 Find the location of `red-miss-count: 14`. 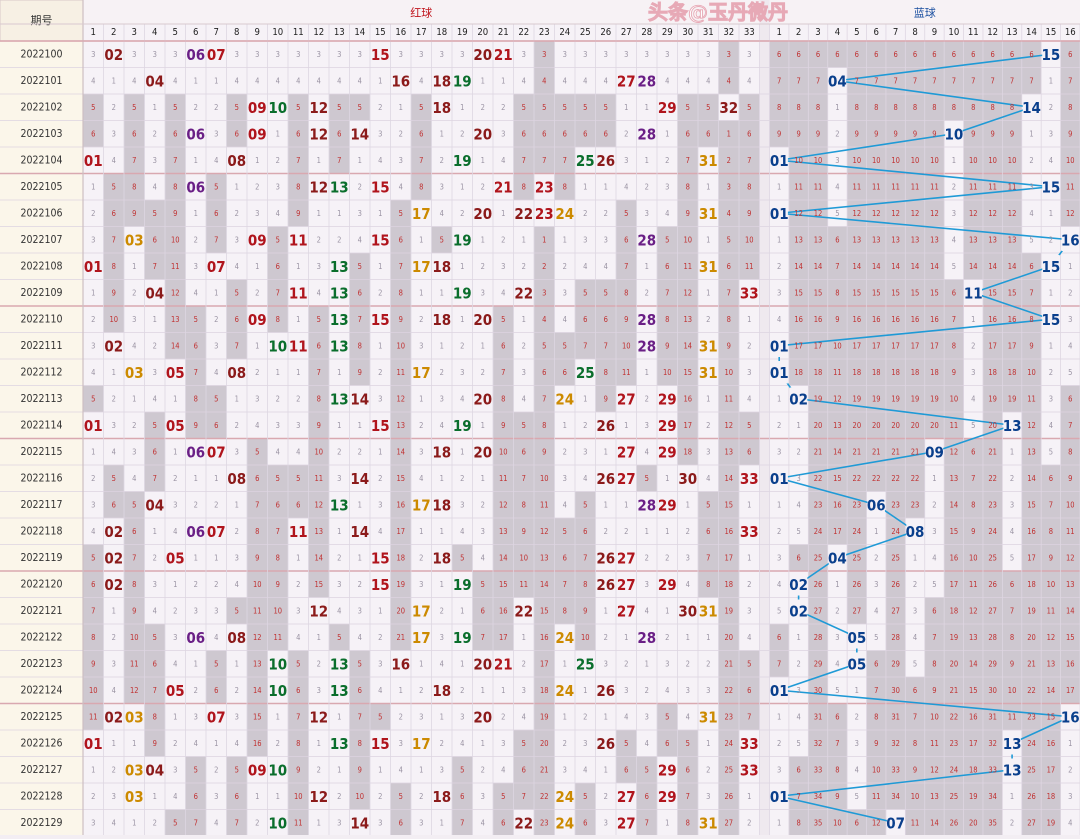

red-miss-count: 14 is located at coordinates (400, 451).